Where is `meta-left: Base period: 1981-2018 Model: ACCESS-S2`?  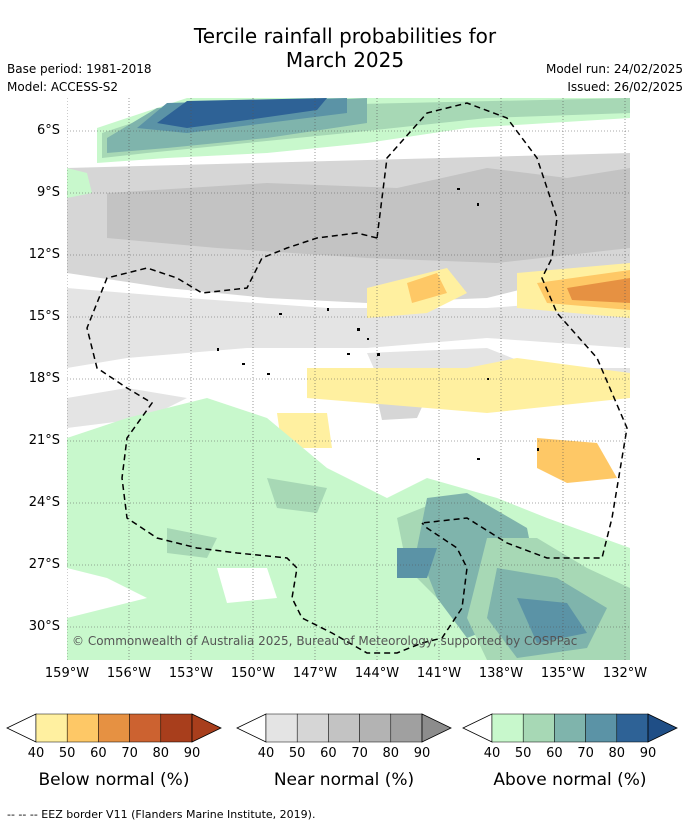
meta-left: Base period: 1981-2018 Model: ACCESS-S2 is located at coordinates (79, 78).